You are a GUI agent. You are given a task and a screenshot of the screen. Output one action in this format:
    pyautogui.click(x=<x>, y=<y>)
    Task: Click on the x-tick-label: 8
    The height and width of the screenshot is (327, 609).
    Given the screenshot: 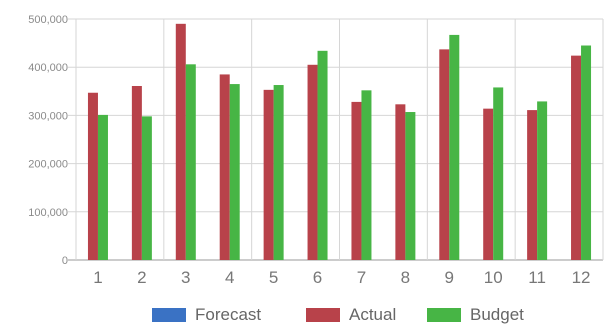 What is the action you would take?
    pyautogui.click(x=405, y=277)
    